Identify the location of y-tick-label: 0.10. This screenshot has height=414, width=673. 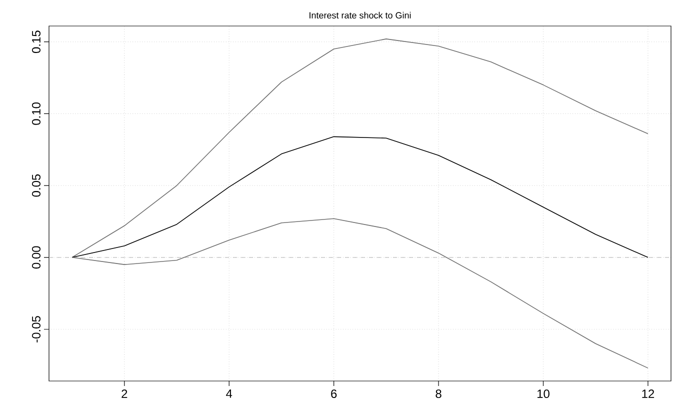
(36, 113).